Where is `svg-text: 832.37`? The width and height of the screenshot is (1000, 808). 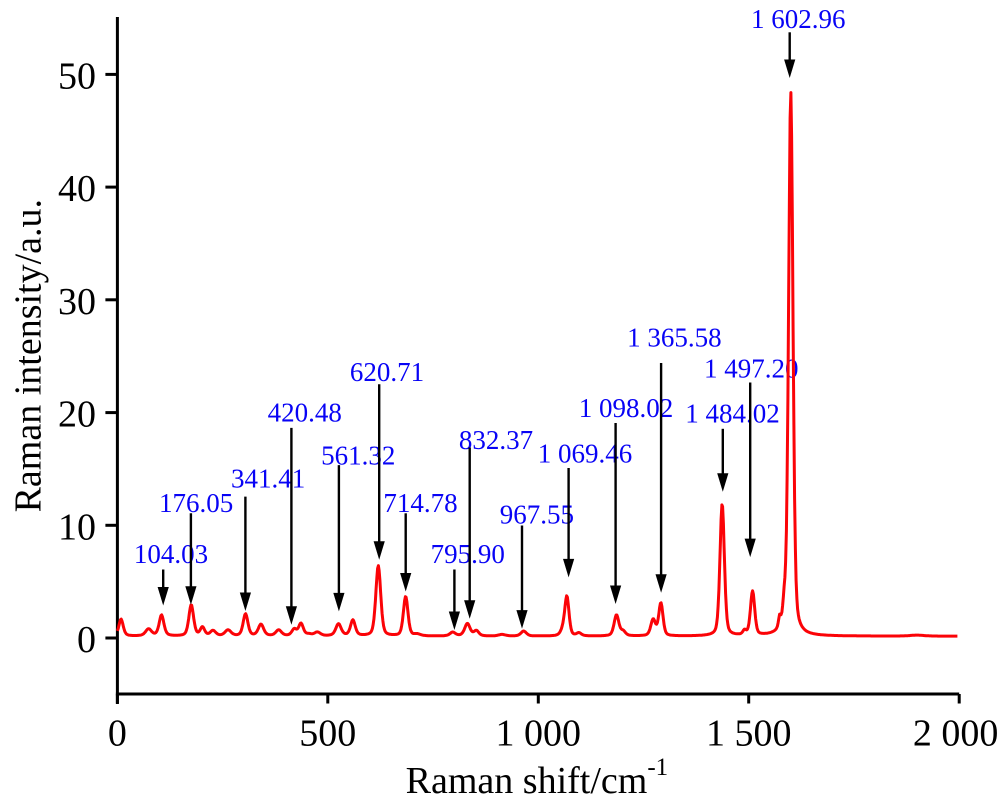 svg-text: 832.37 is located at coordinates (496, 440).